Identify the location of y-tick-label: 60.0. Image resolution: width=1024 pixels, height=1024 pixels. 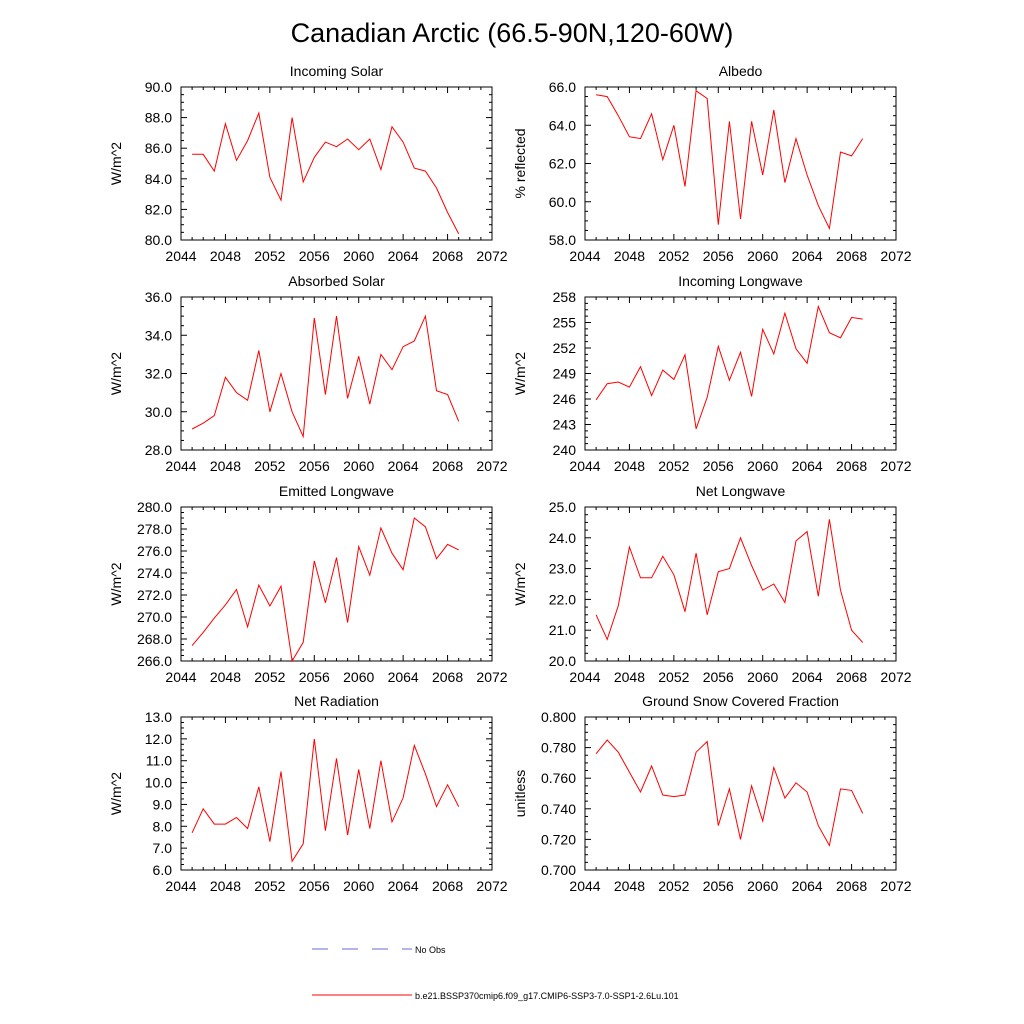
(562, 202).